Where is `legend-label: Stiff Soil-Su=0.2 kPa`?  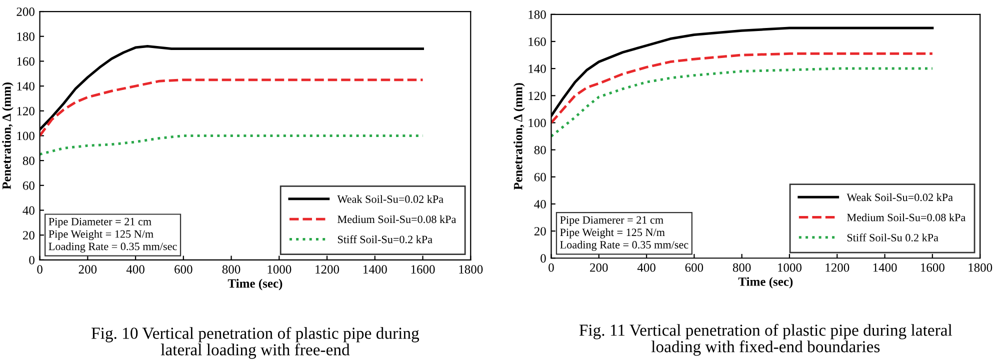
legend-label: Stiff Soil-Su=0.2 kPa is located at coordinates (385, 239).